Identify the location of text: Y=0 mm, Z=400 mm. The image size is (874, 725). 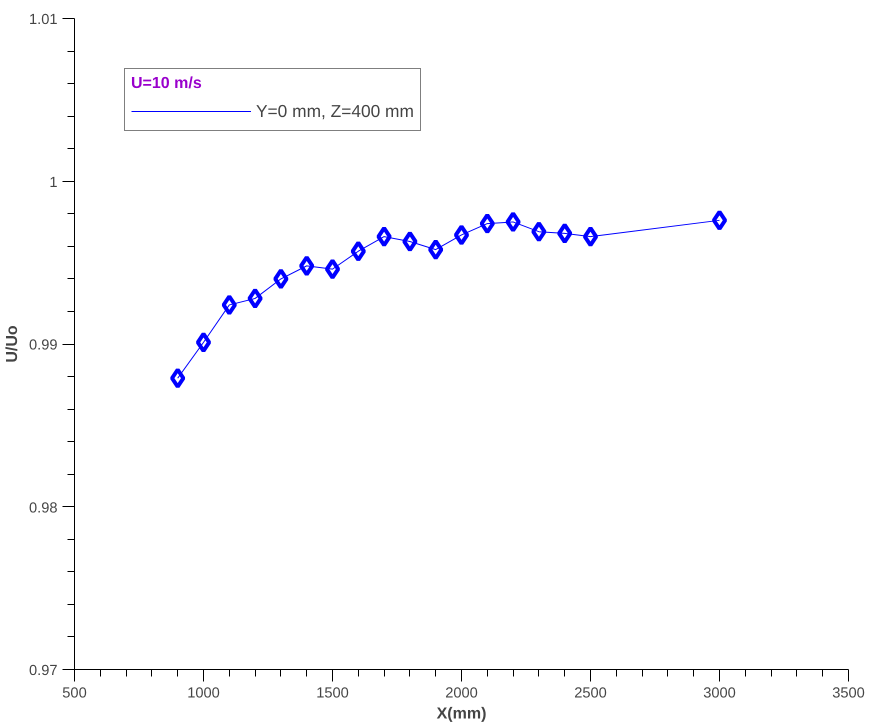
(335, 111).